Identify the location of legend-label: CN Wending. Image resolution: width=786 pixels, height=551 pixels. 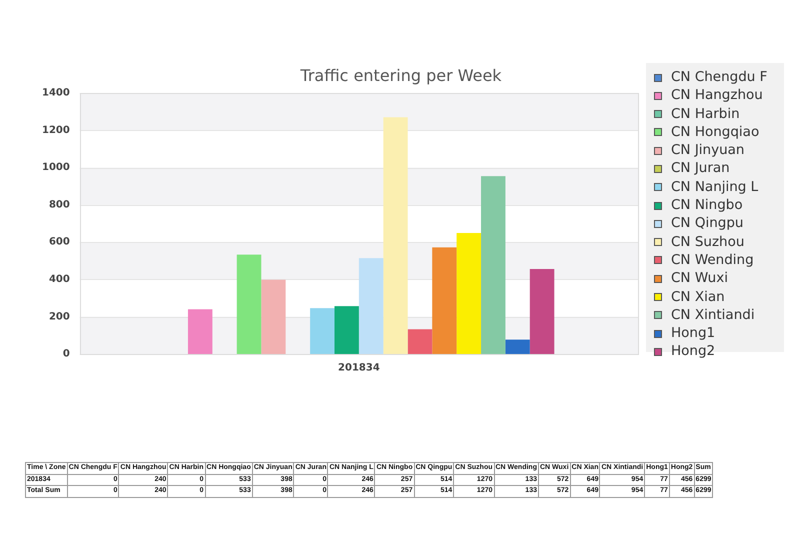
(712, 260).